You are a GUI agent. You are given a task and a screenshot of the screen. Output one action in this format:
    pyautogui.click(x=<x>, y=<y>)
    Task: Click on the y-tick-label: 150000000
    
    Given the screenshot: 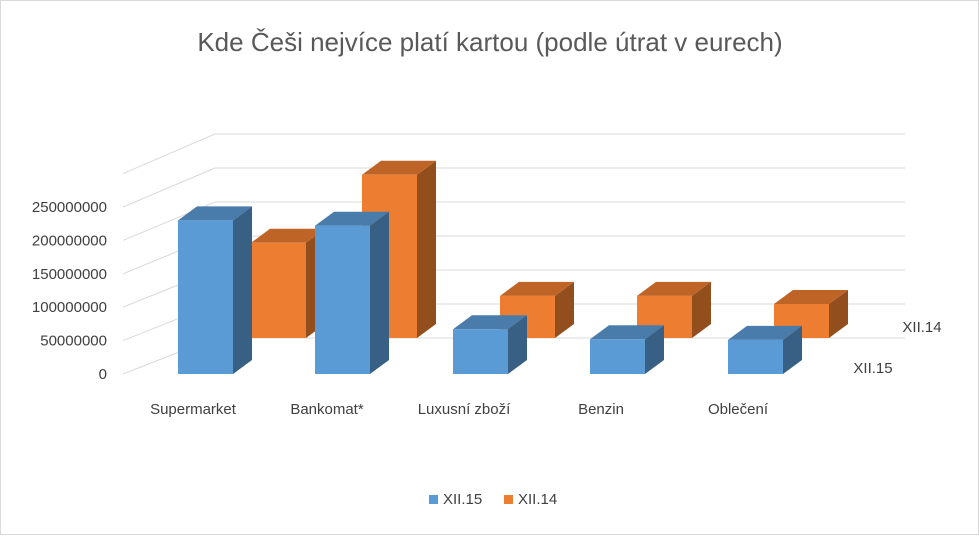 What is the action you would take?
    pyautogui.click(x=69, y=274)
    